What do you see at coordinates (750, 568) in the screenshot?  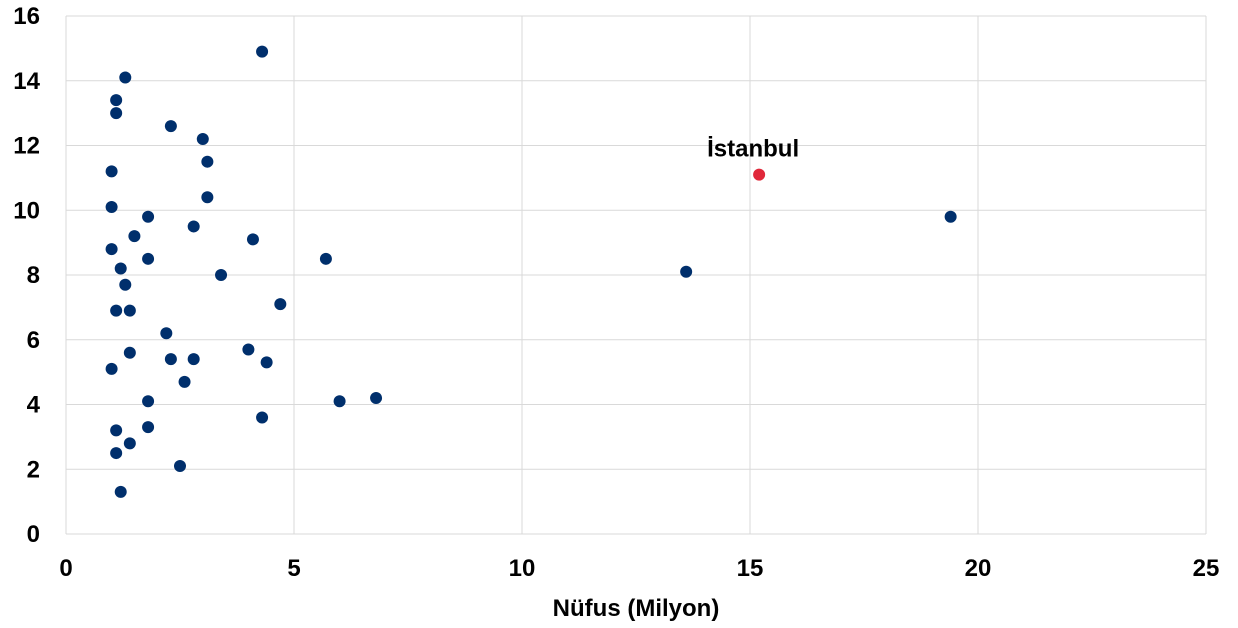 I see `x-tick-label: 15` at bounding box center [750, 568].